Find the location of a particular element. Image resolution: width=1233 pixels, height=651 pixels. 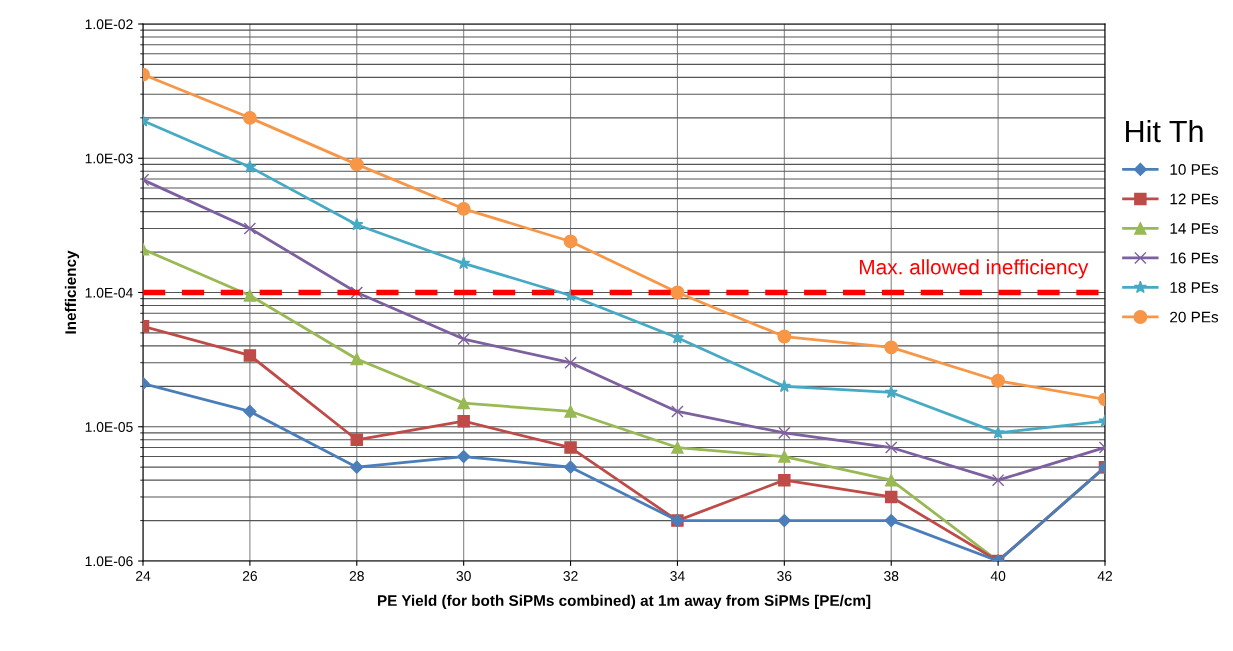

y-axis-title: Inefficiency is located at coordinates (72, 292).